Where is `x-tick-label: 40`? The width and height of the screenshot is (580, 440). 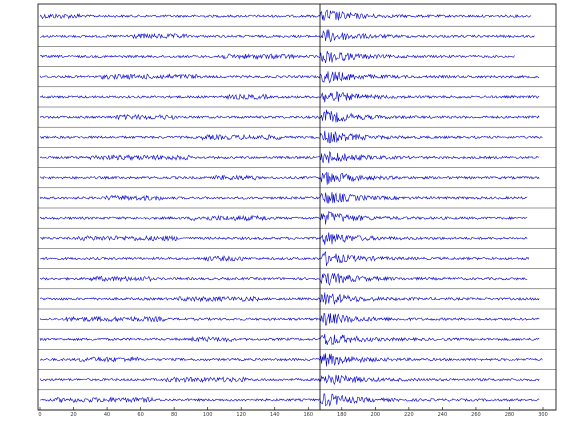 x-tick-label: 40 is located at coordinates (107, 415).